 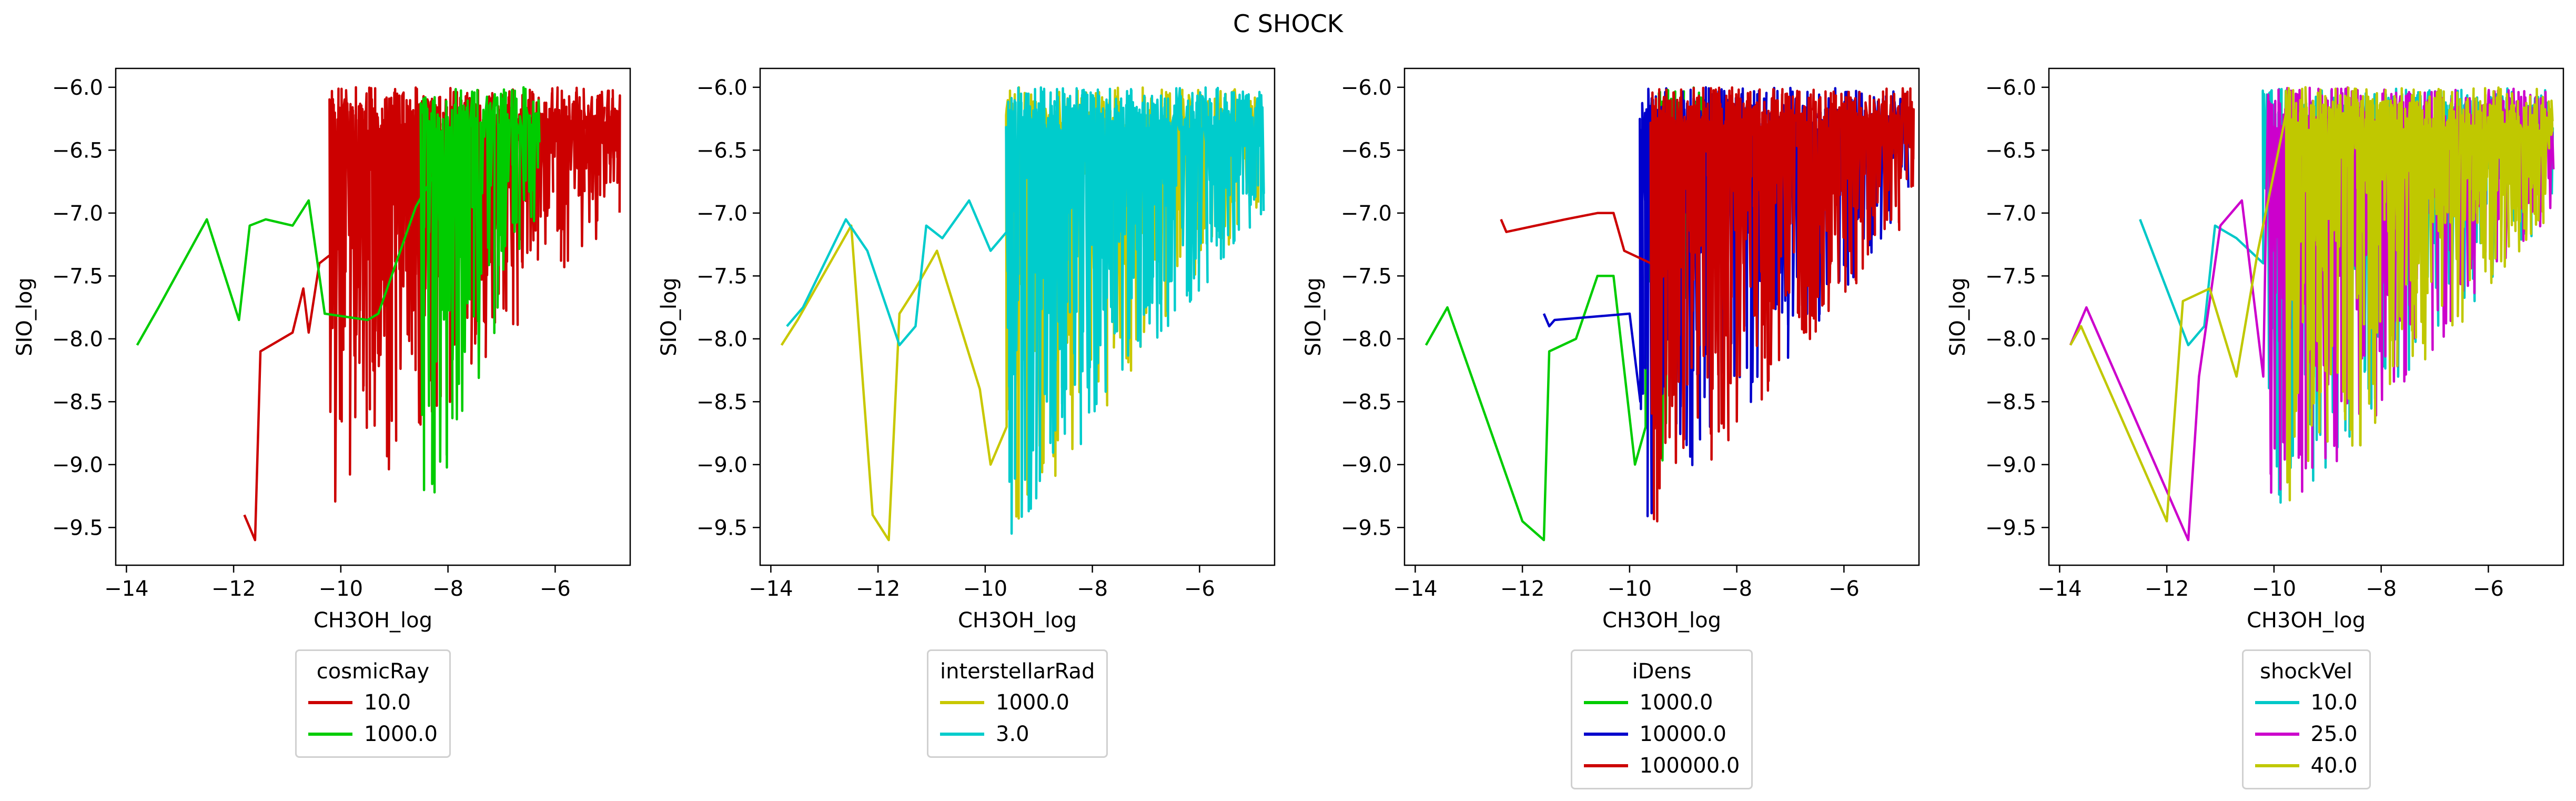 I want to click on legend-entry: 3.0, so click(x=1017, y=734).